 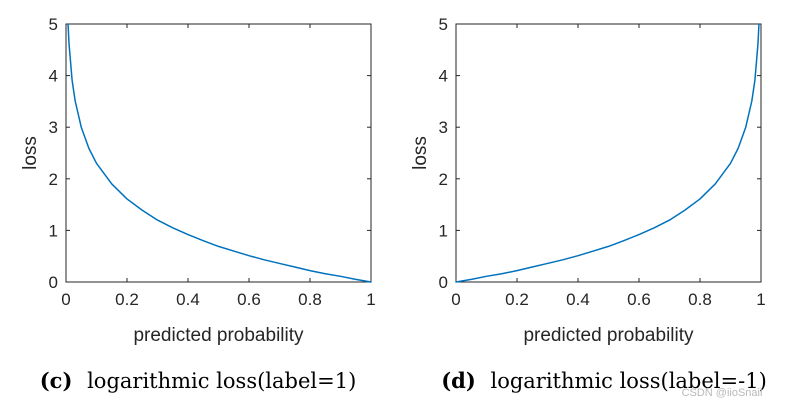 What do you see at coordinates (56, 380) in the screenshot?
I see `caption-left-label: (c)` at bounding box center [56, 380].